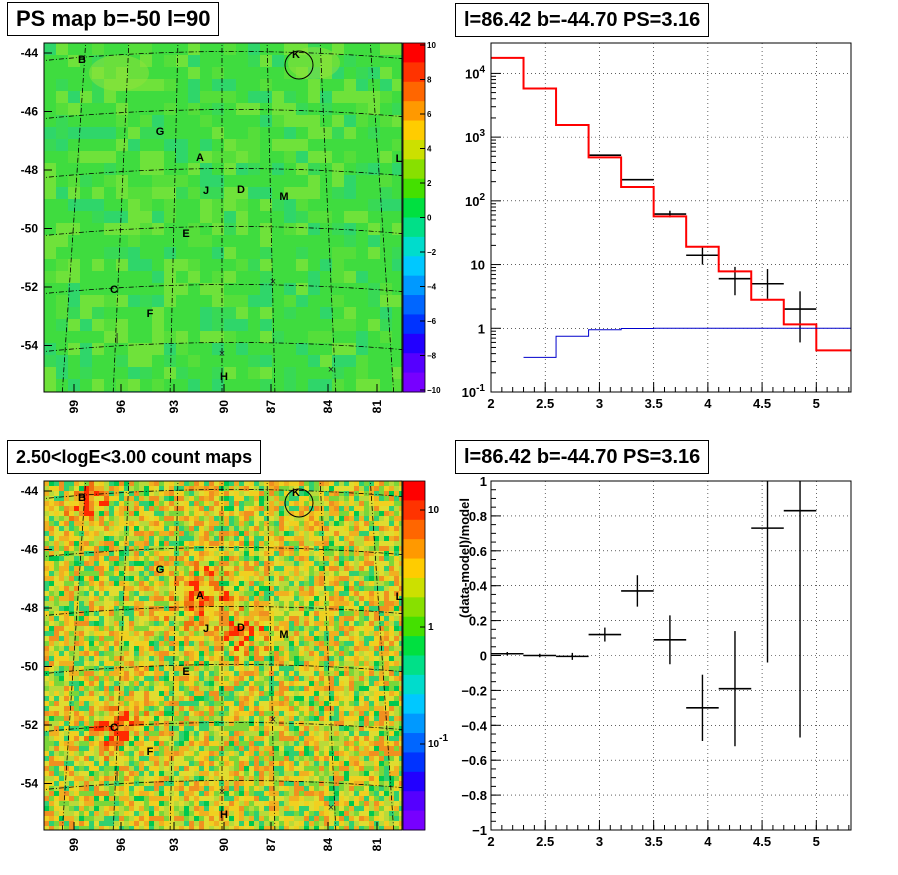 The height and width of the screenshot is (875, 898). I want to click on source-marker: ×, so click(273, 282).